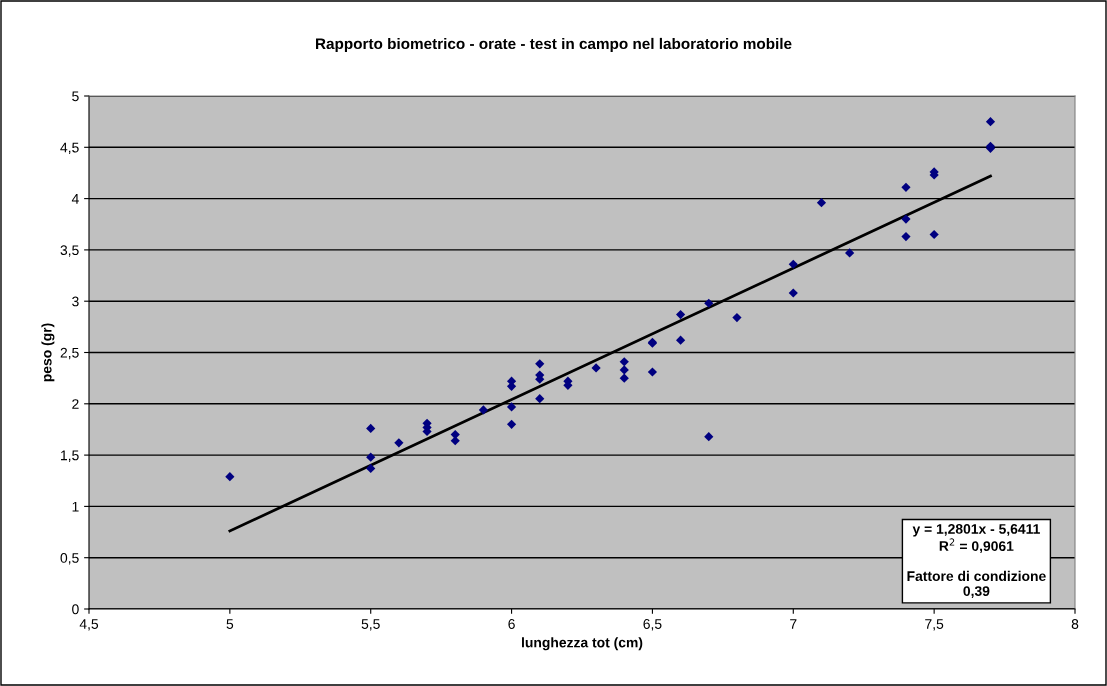 The image size is (1107, 686). Describe the element at coordinates (934, 625) in the screenshot. I see `x-tick-label: 7,5` at that location.